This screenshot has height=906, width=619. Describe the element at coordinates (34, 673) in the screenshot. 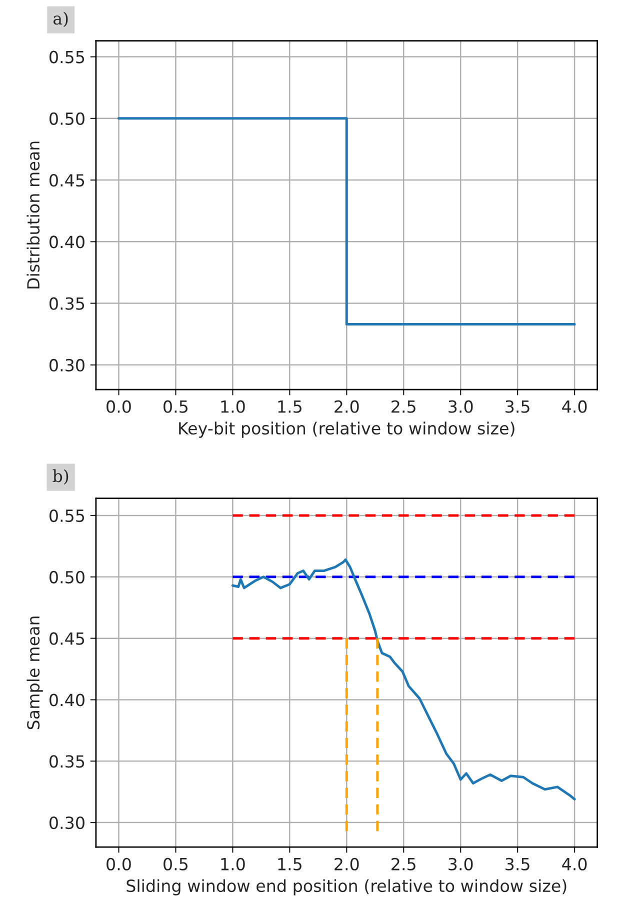

I see `y-axis-title: Sample mean` at that location.